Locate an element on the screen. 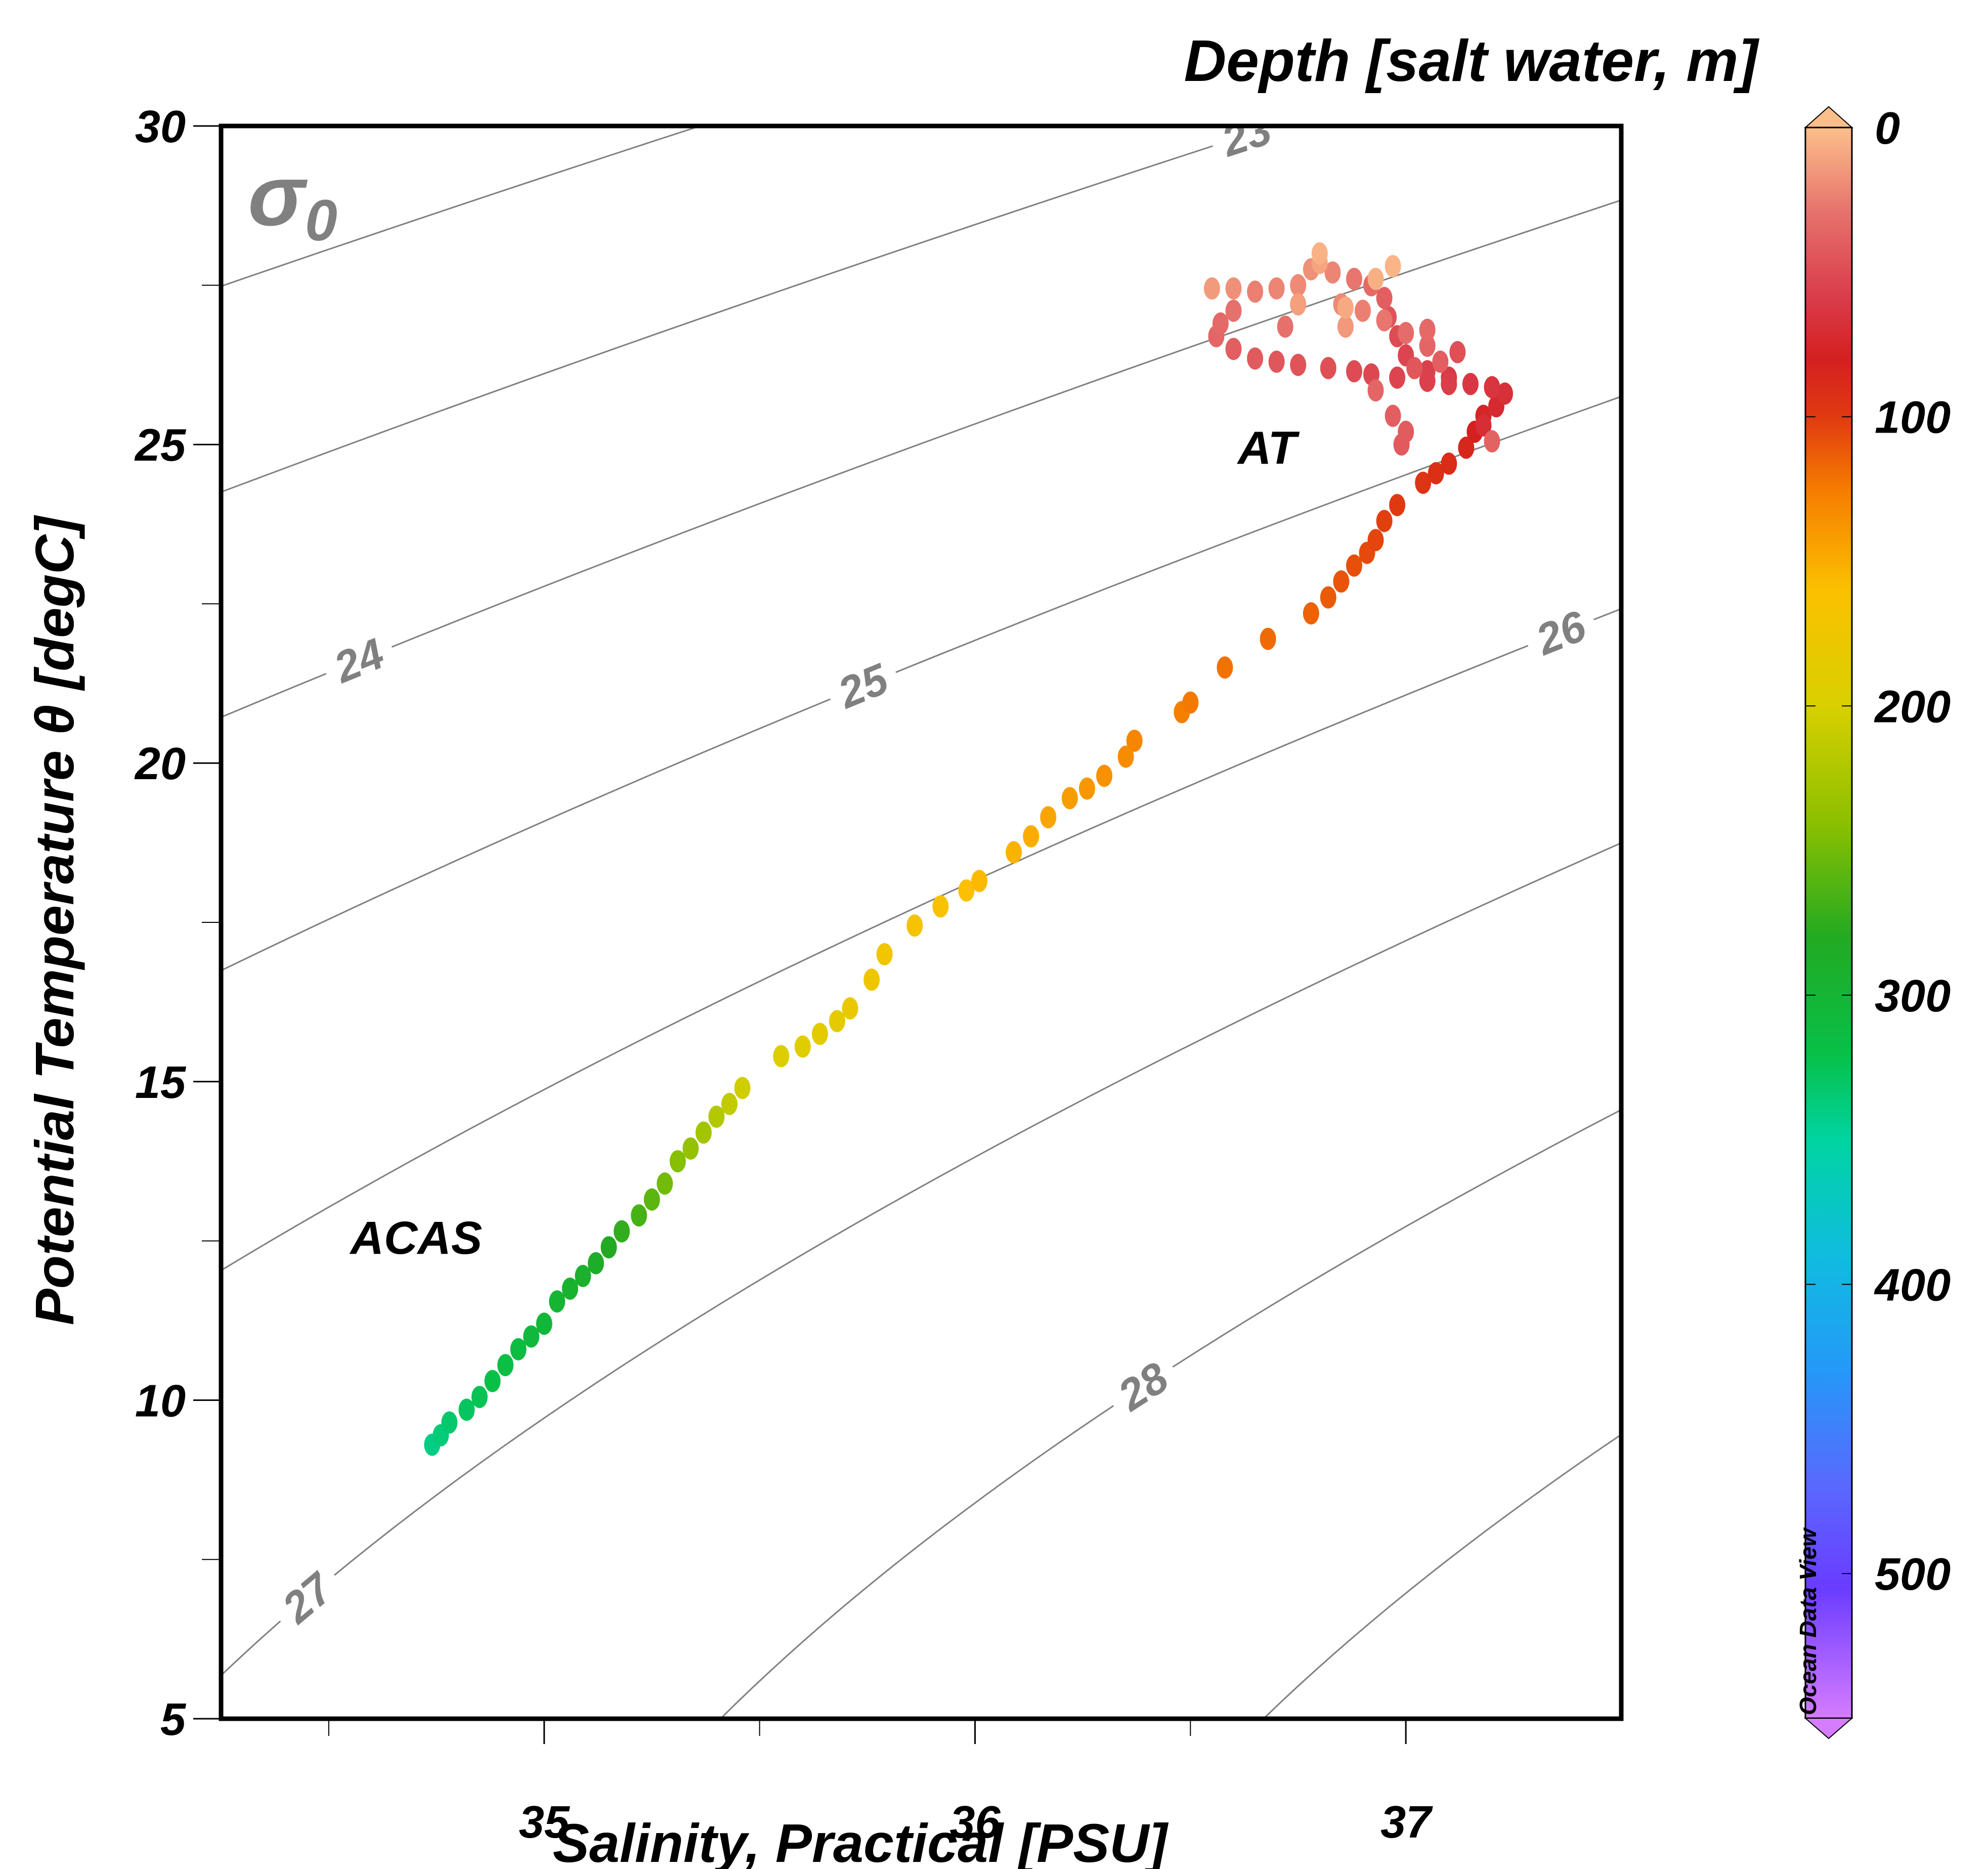 The width and height of the screenshot is (1988, 1869). annotation-acas: ACAS is located at coordinates (416, 1238).